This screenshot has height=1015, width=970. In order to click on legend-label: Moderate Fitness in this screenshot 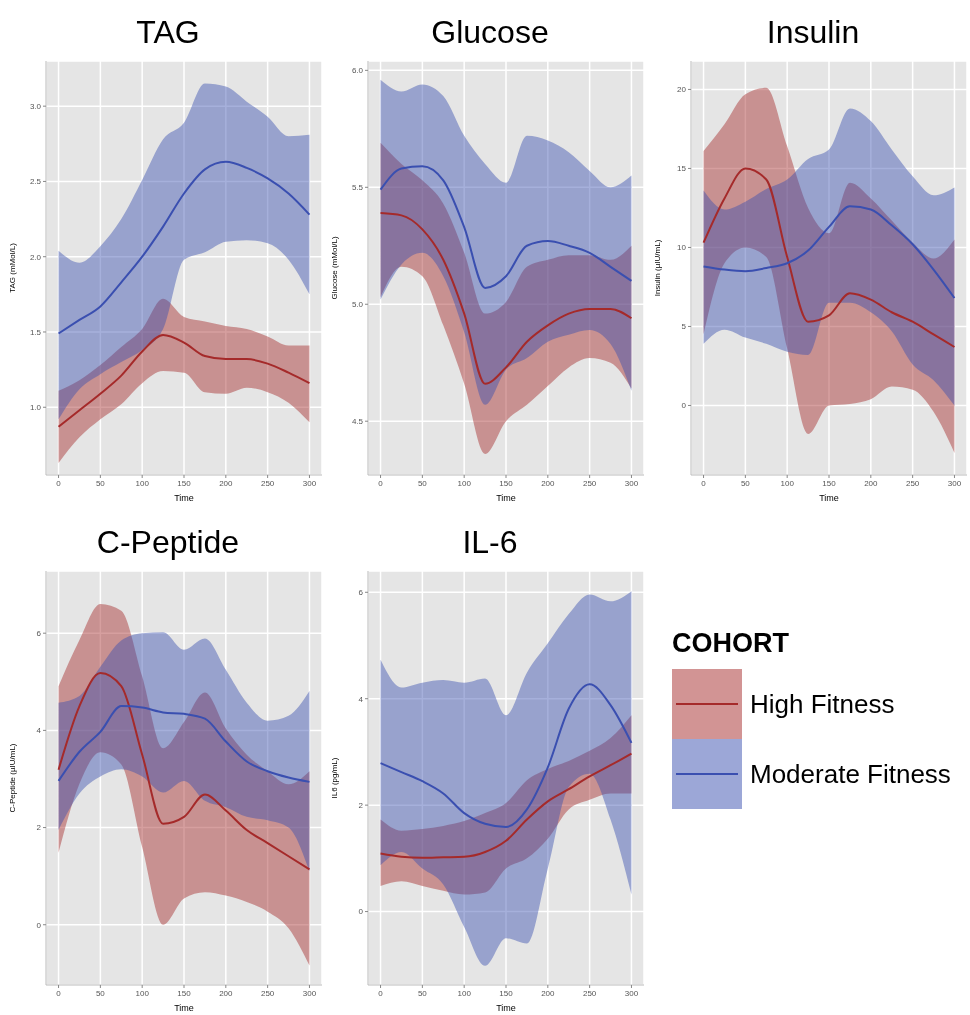, I will do `click(850, 774)`.